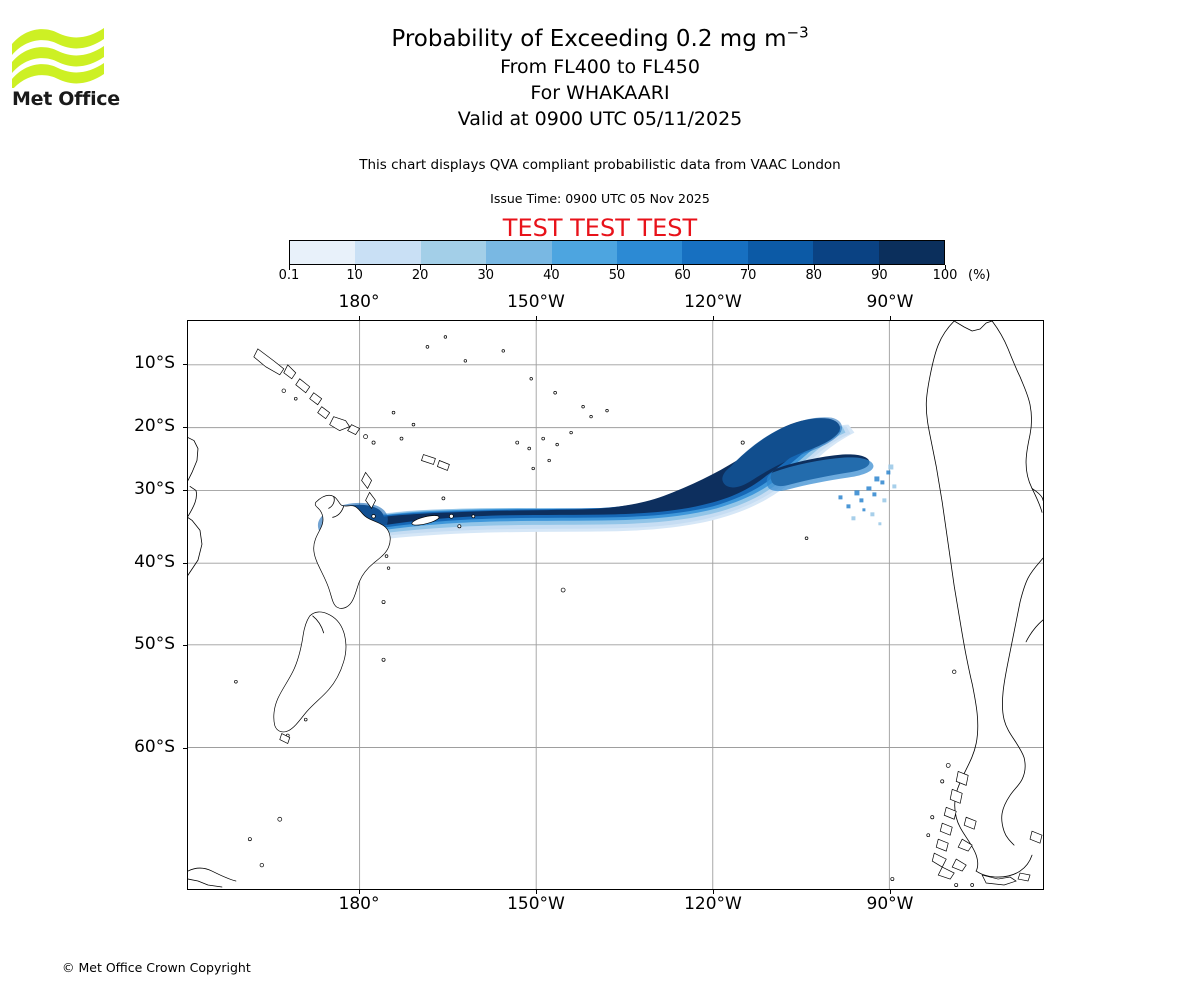 The width and height of the screenshot is (1200, 1000). I want to click on colorbar-tick-label: 50, so click(617, 275).